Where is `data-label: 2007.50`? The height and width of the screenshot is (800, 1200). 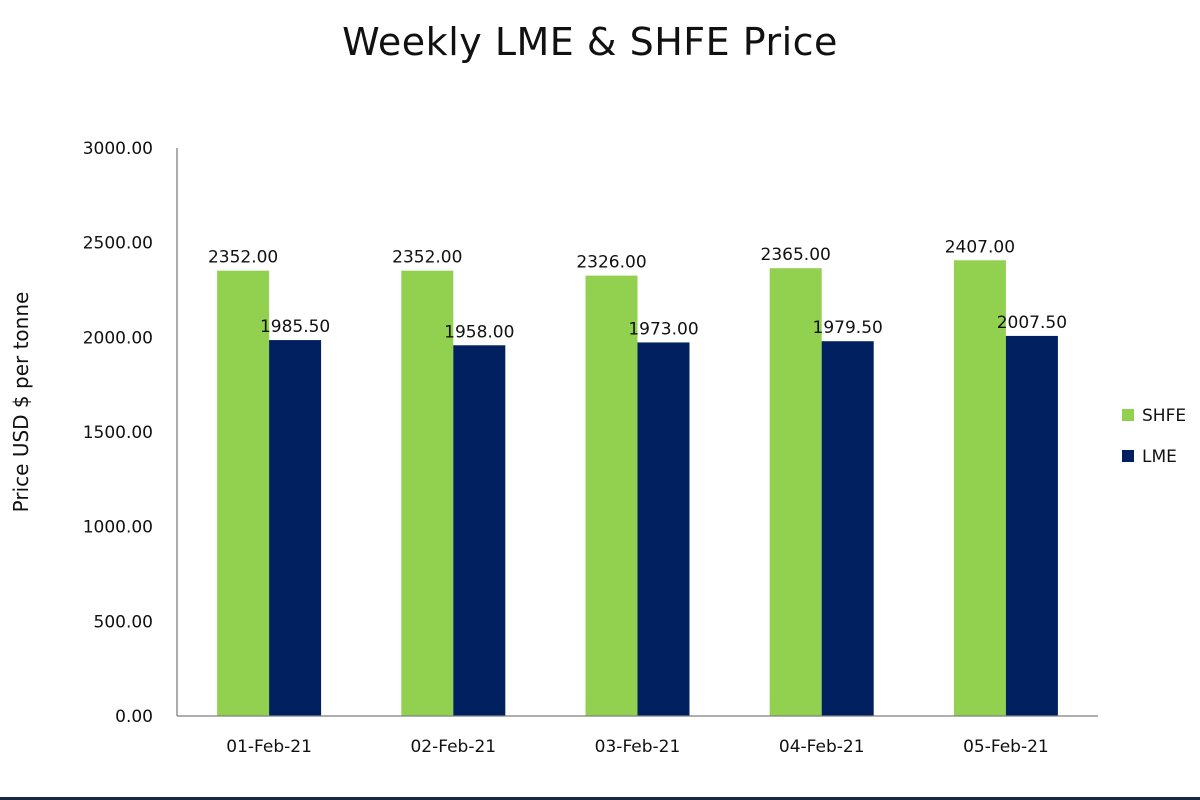 data-label: 2007.50 is located at coordinates (1032, 323).